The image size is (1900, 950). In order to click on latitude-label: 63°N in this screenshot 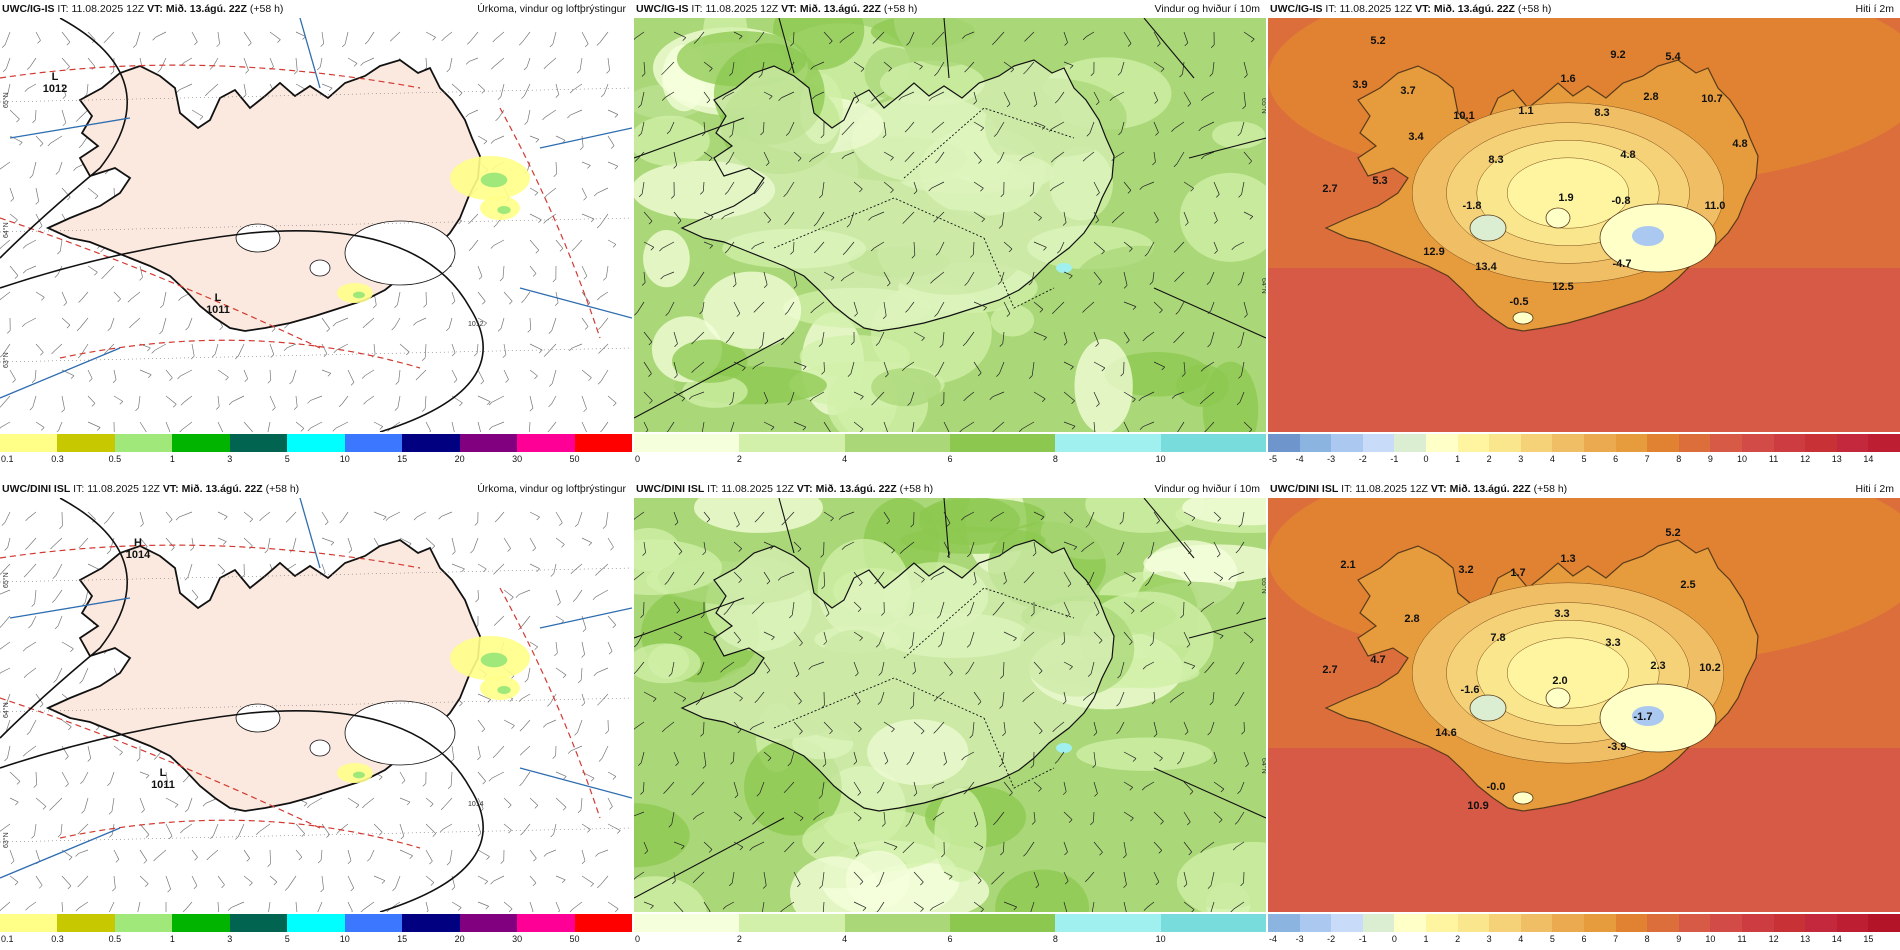, I will do `click(6, 840)`.